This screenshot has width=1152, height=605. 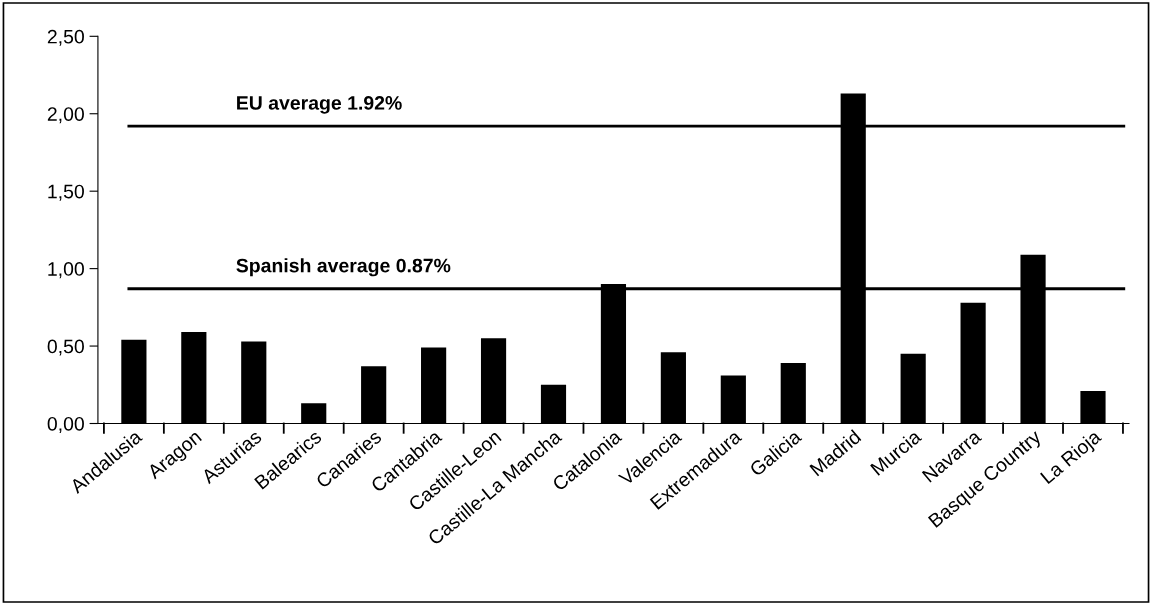 I want to click on y-tick-label: 0,00, so click(x=65, y=425).